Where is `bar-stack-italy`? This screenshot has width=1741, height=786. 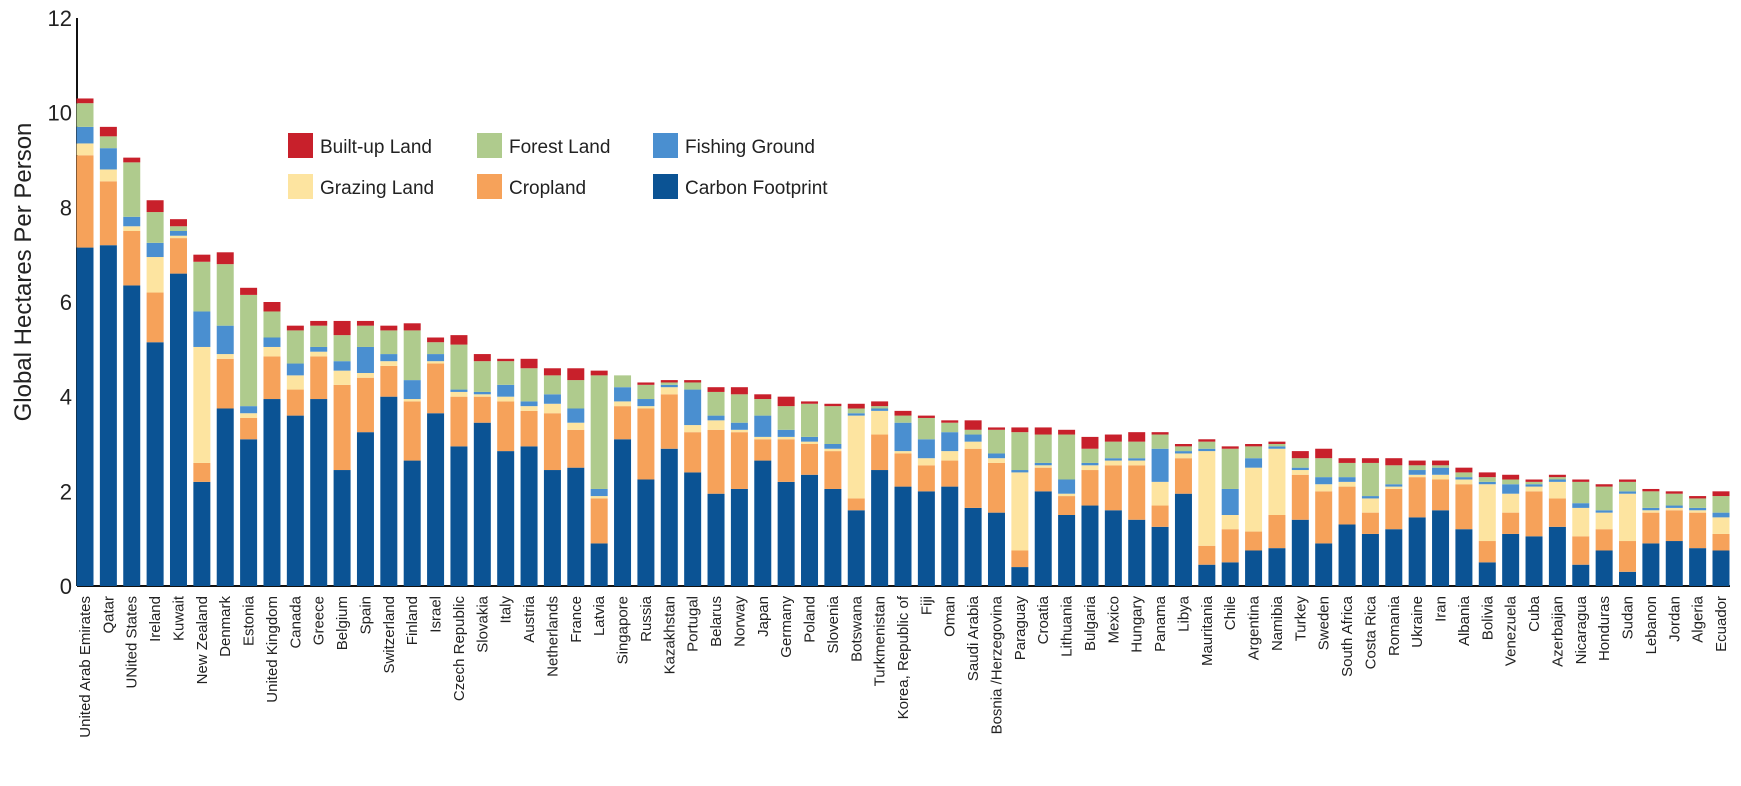 bar-stack-italy is located at coordinates (506, 472).